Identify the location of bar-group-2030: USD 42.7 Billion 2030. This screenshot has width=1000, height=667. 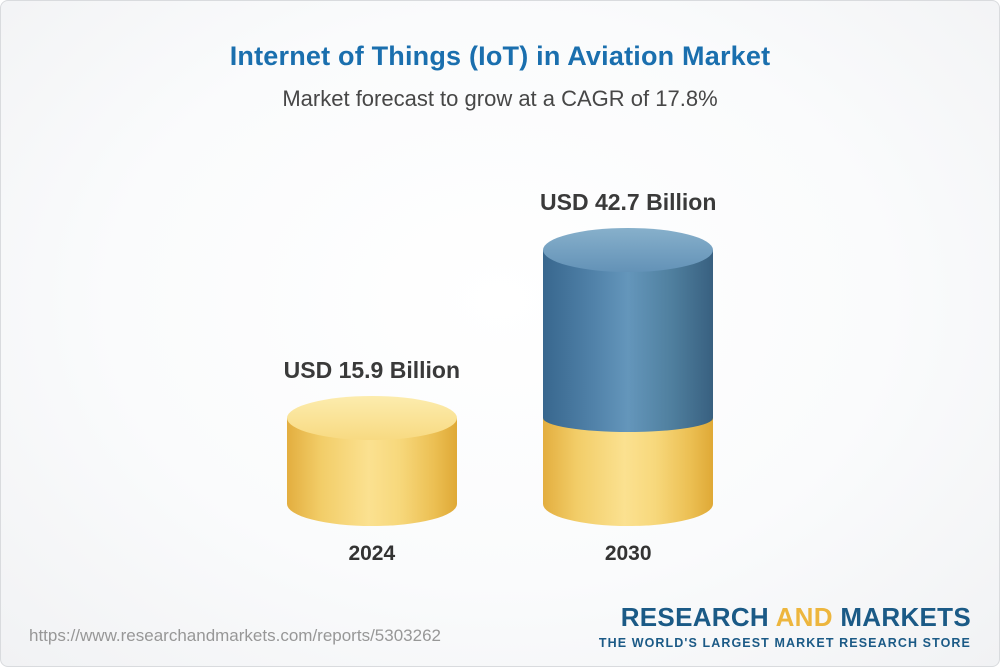
(628, 377).